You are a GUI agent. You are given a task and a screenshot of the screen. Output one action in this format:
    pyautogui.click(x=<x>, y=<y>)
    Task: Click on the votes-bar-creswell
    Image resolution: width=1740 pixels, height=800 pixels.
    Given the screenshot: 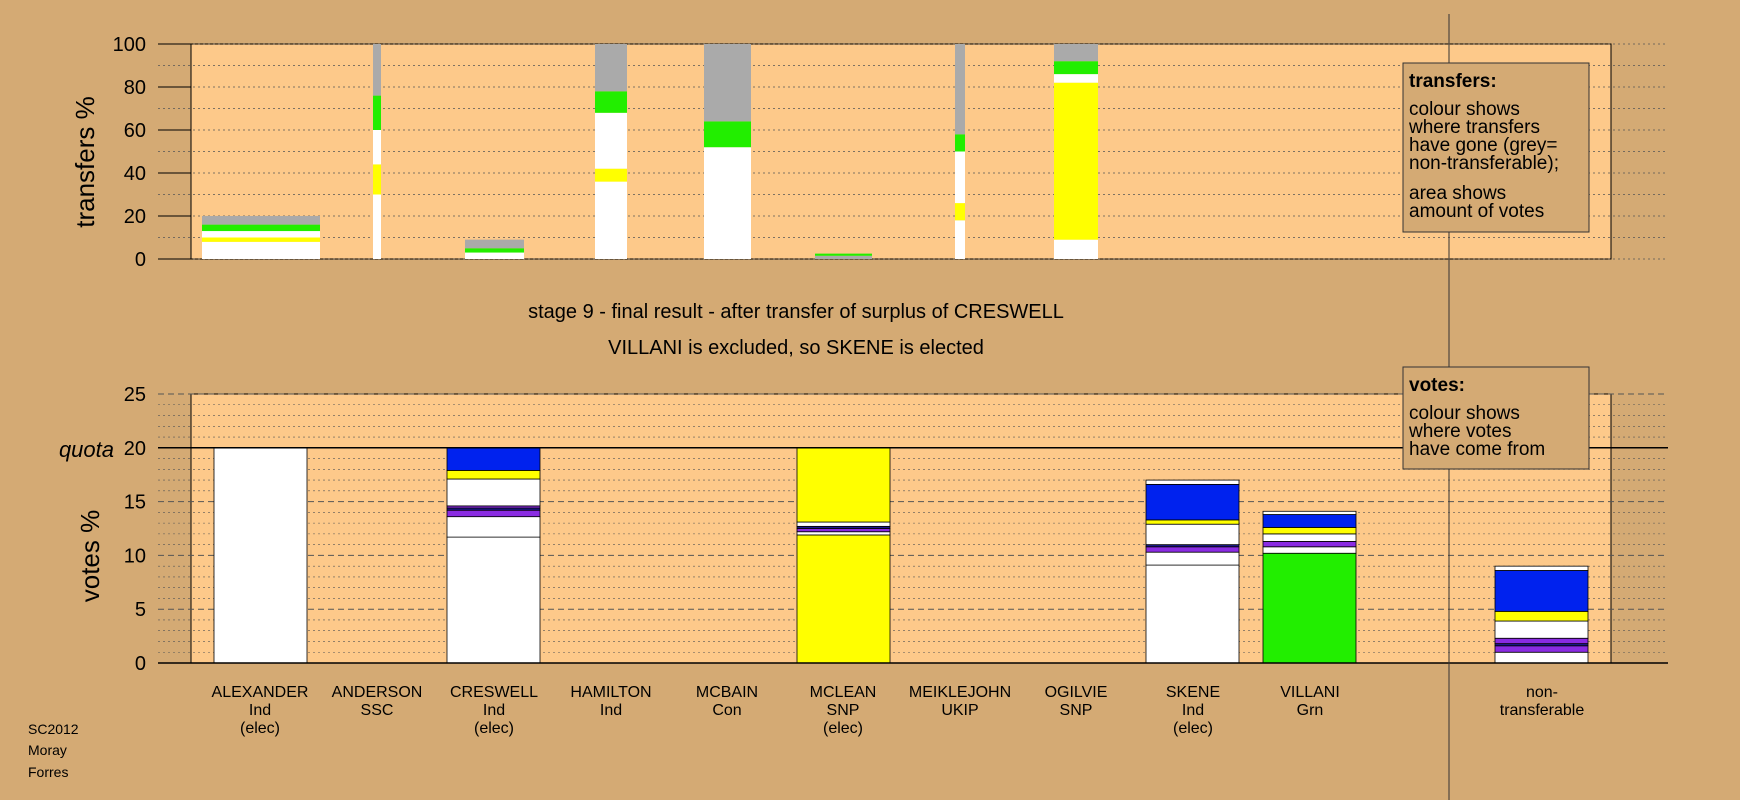 What is the action you would take?
    pyautogui.click(x=493, y=555)
    